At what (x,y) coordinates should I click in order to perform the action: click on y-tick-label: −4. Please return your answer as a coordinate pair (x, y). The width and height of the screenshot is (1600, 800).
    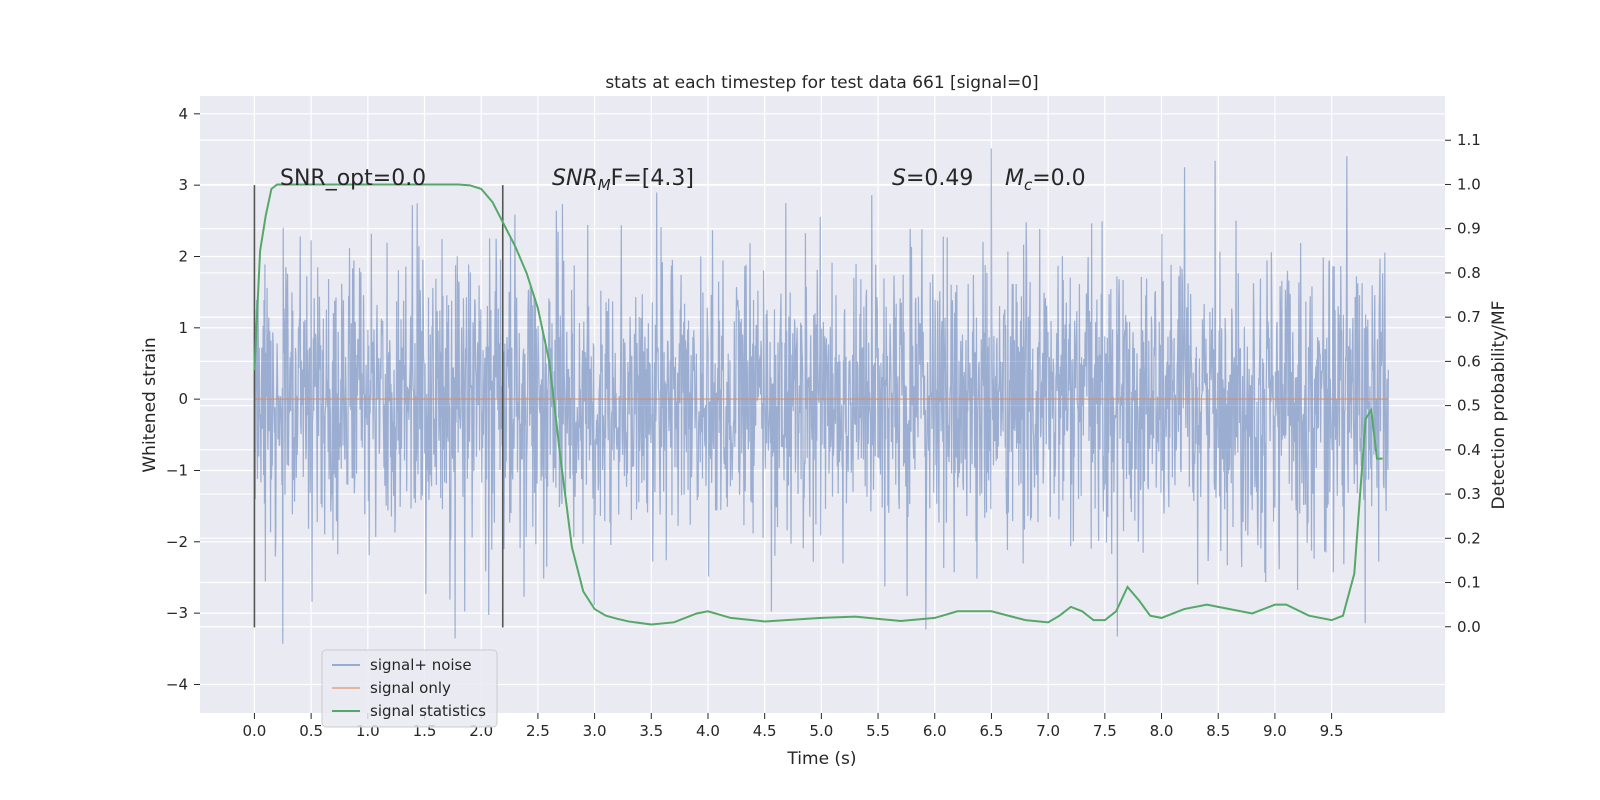
    Looking at the image, I should click on (177, 684).